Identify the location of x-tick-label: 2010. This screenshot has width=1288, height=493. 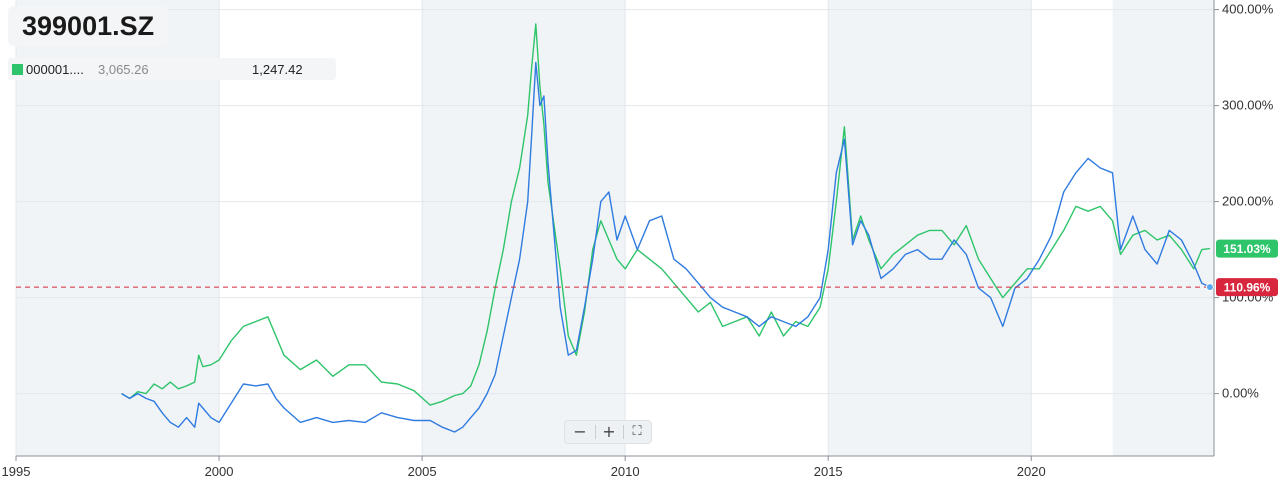
(625, 471).